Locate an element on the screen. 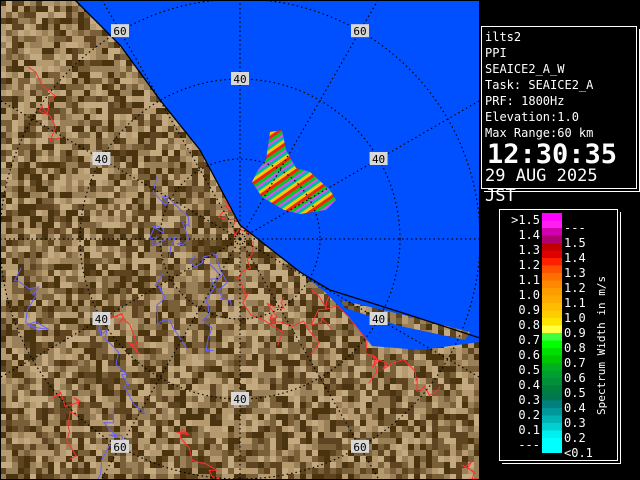  legend-high-label: 0.7 is located at coordinates (575, 363).